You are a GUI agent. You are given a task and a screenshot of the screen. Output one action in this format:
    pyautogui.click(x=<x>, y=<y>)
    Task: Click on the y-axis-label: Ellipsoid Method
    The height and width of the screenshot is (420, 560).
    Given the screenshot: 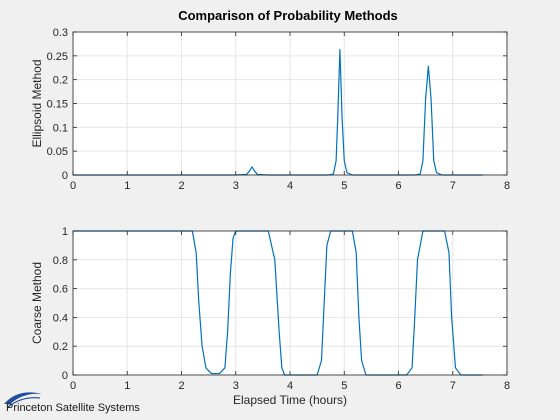 What is the action you would take?
    pyautogui.click(x=37, y=103)
    